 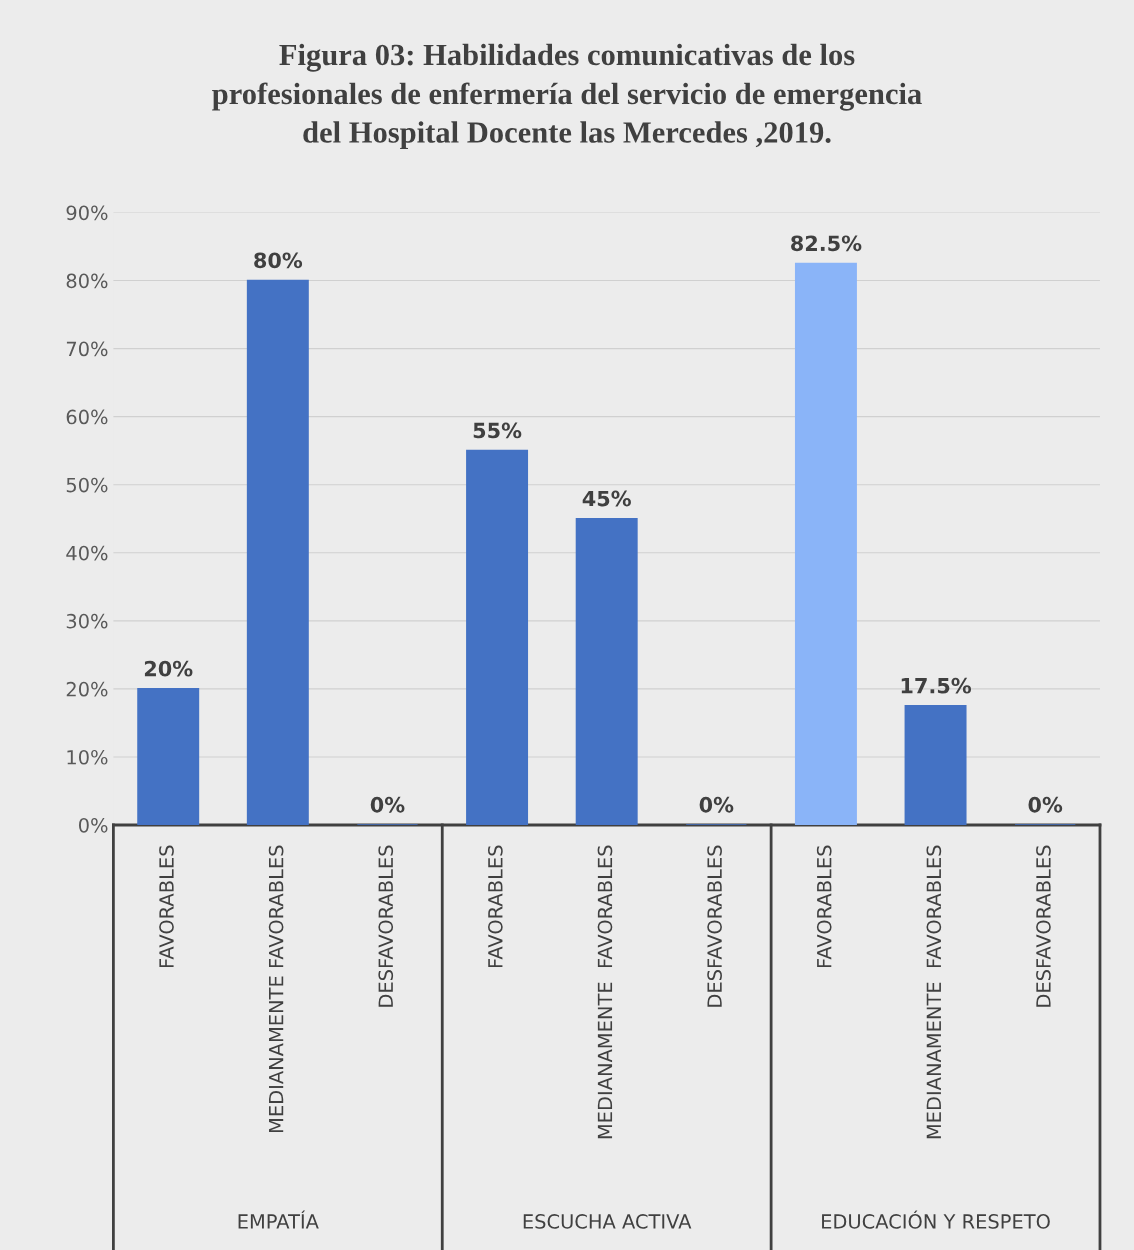 I want to click on y-tick-label: 70%, so click(x=87, y=349).